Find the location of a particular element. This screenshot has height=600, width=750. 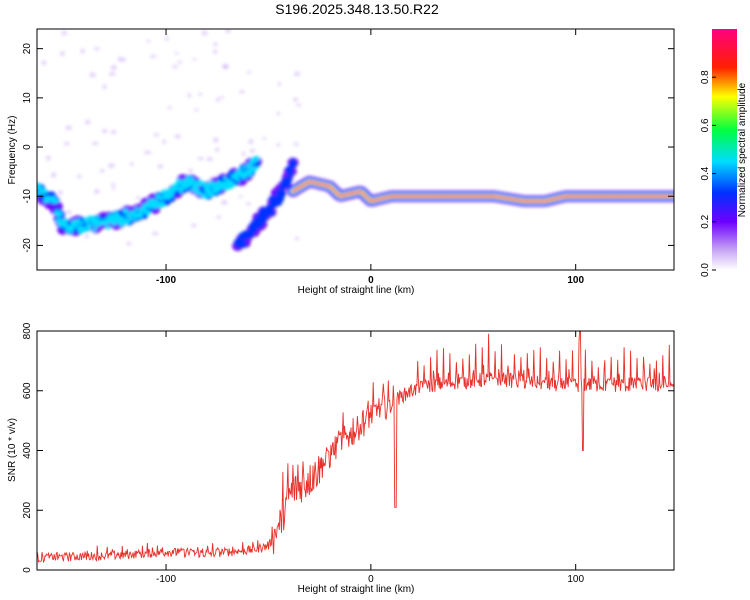

y-tick-label: 200 is located at coordinates (27, 509).